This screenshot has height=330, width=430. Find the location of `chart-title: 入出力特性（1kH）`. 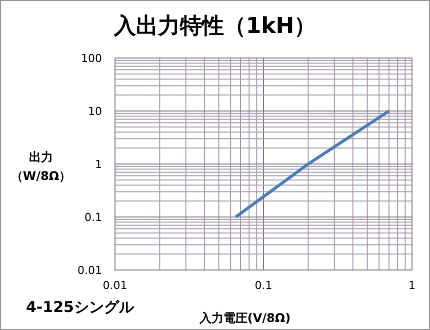

chart-title: 入出力特性（1kH） is located at coordinates (214, 26).